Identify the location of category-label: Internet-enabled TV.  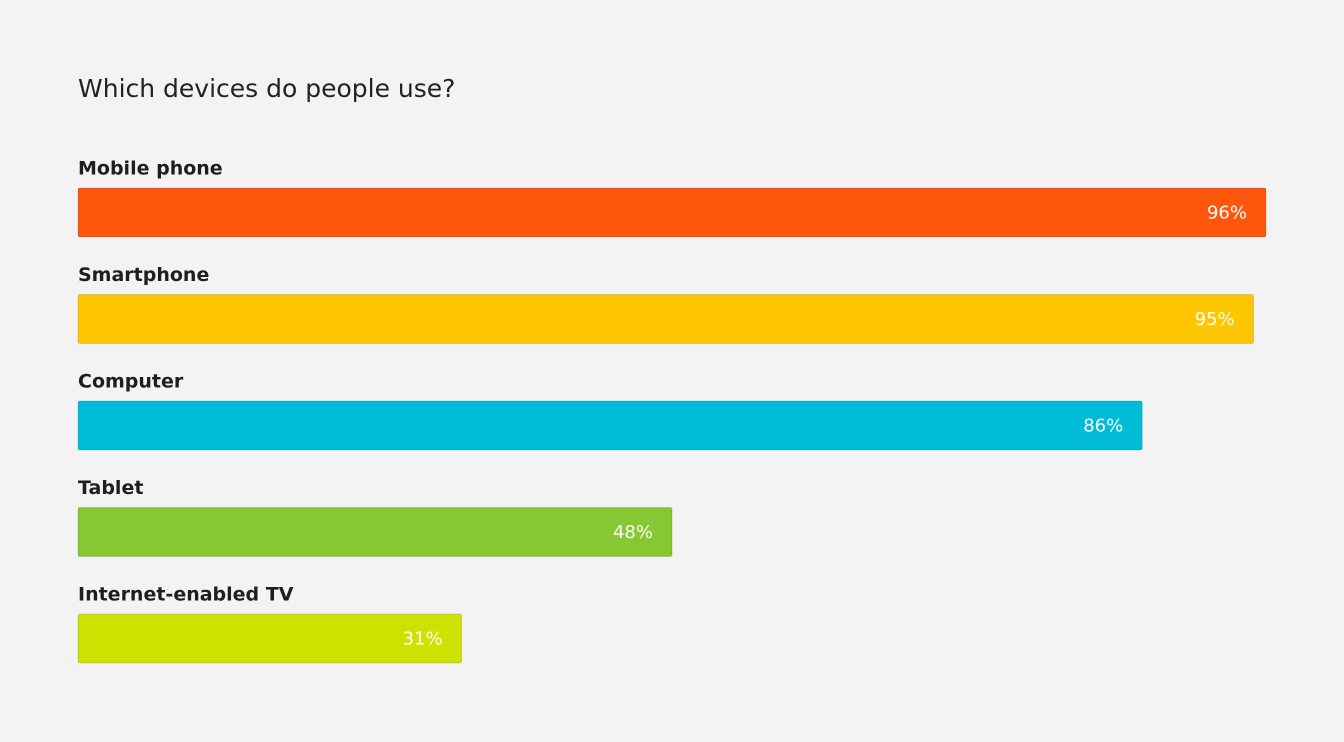
(186, 595).